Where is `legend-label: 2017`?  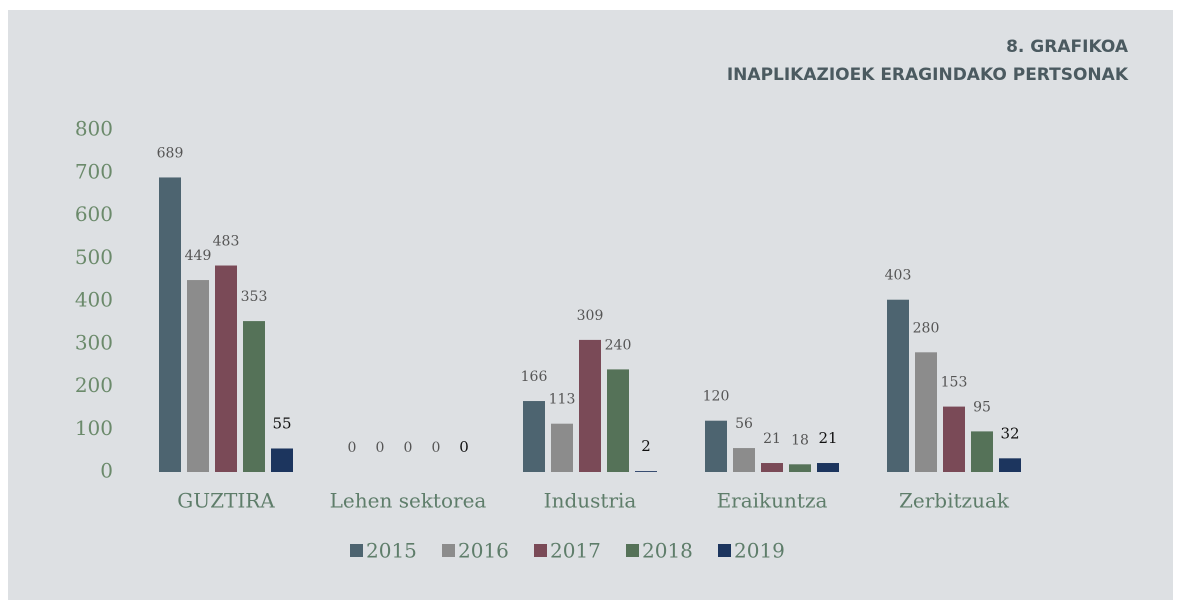
legend-label: 2017 is located at coordinates (575, 551).